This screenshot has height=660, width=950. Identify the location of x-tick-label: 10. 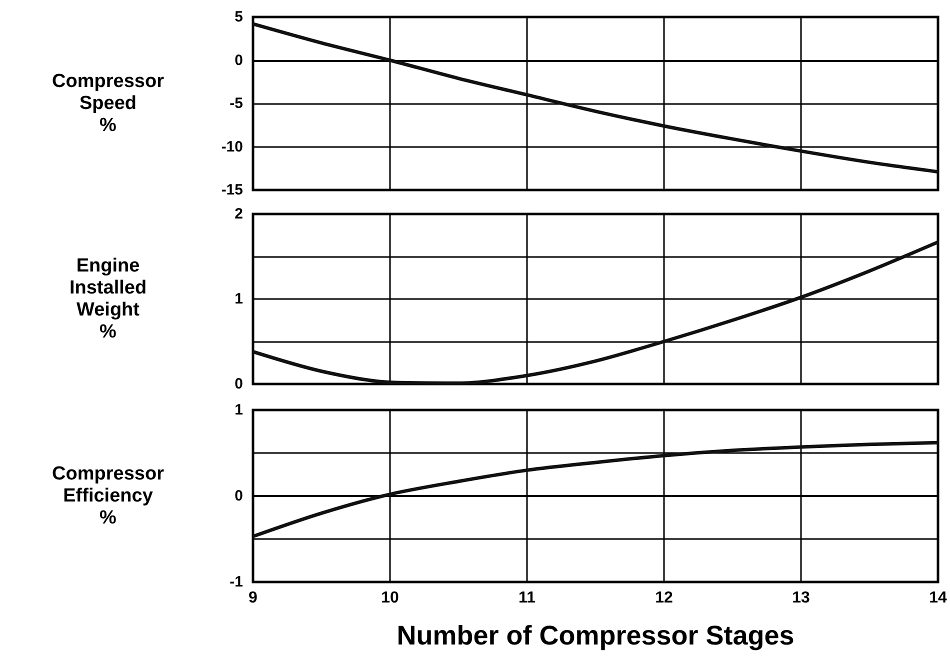
(390, 598).